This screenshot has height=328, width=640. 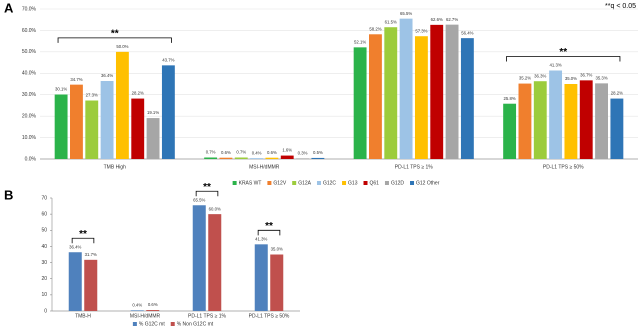 What do you see at coordinates (44, 214) in the screenshot?
I see `y-tick-label: 60` at bounding box center [44, 214].